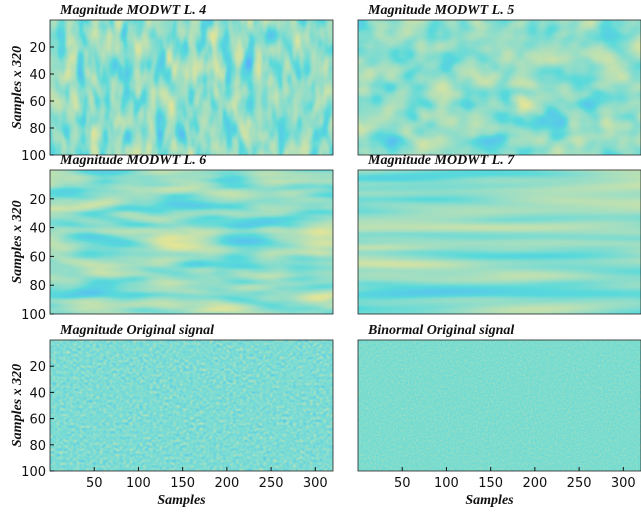 This screenshot has width=641, height=512. Describe the element at coordinates (136, 330) in the screenshot. I see `panel-title: Magnitude Original signal` at that location.